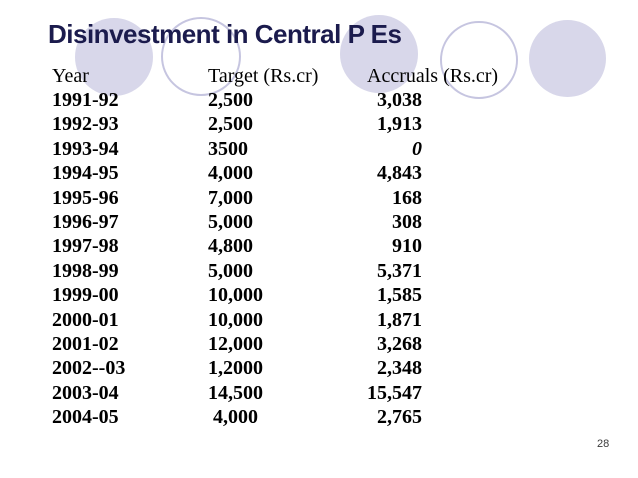 The width and height of the screenshot is (638, 478). Describe the element at coordinates (263, 76) in the screenshot. I see `target-column-header: Target (Rs.cr)` at that location.